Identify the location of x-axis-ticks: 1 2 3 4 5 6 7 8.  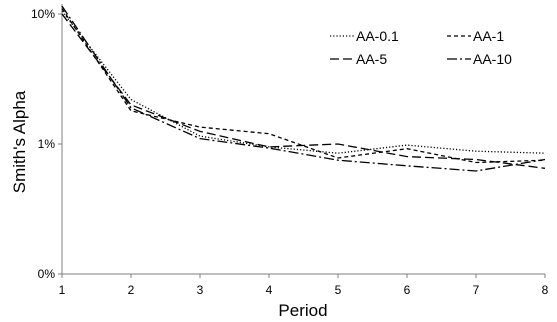
(304, 285).